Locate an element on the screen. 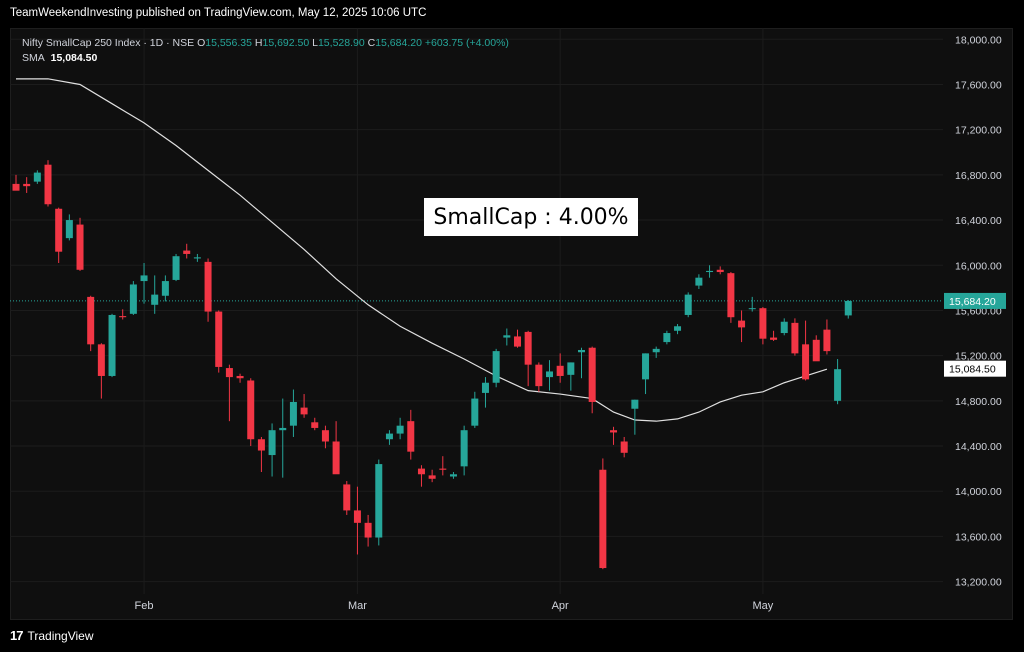 The image size is (1024, 652). y-tick-label: 16,800.00 is located at coordinates (978, 176).